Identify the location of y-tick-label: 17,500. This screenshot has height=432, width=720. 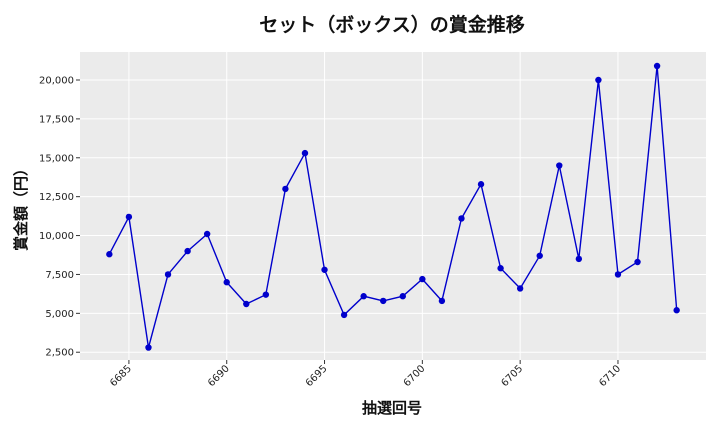
(56, 119).